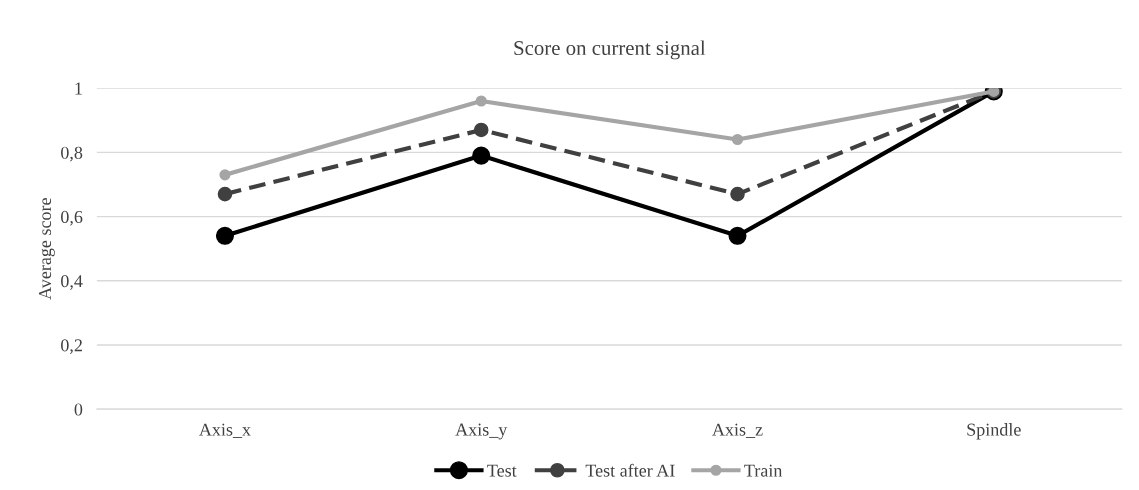 The width and height of the screenshot is (1139, 490). Describe the element at coordinates (72, 218) in the screenshot. I see `y-tick-label: 0,6` at that location.